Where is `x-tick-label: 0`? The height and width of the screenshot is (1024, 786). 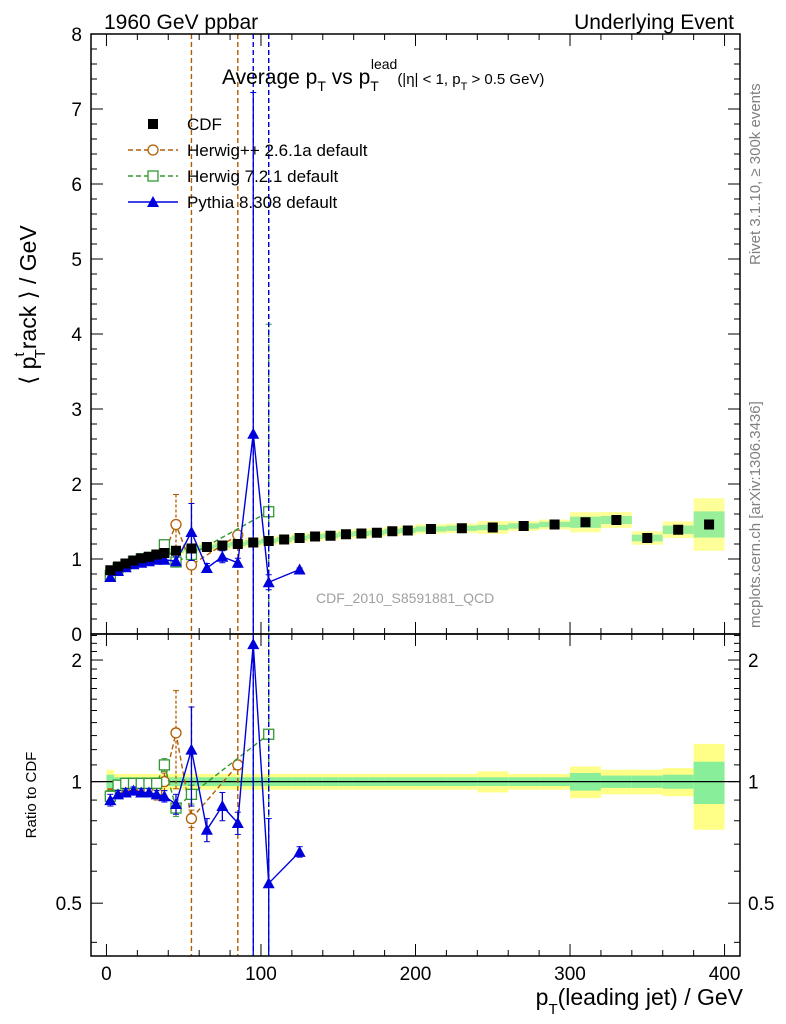
x-tick-label: 0 is located at coordinates (106, 974).